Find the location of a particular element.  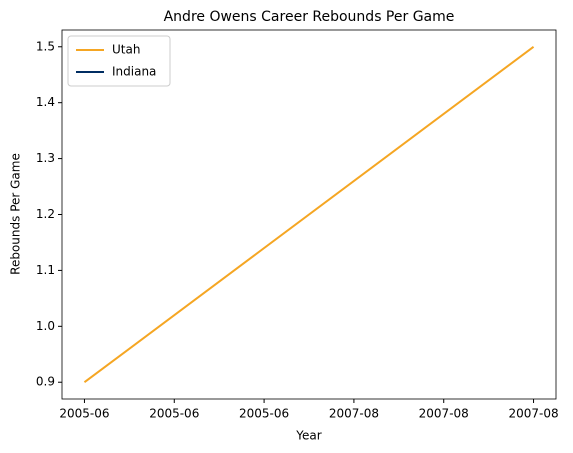

legend-box is located at coordinates (119, 61).